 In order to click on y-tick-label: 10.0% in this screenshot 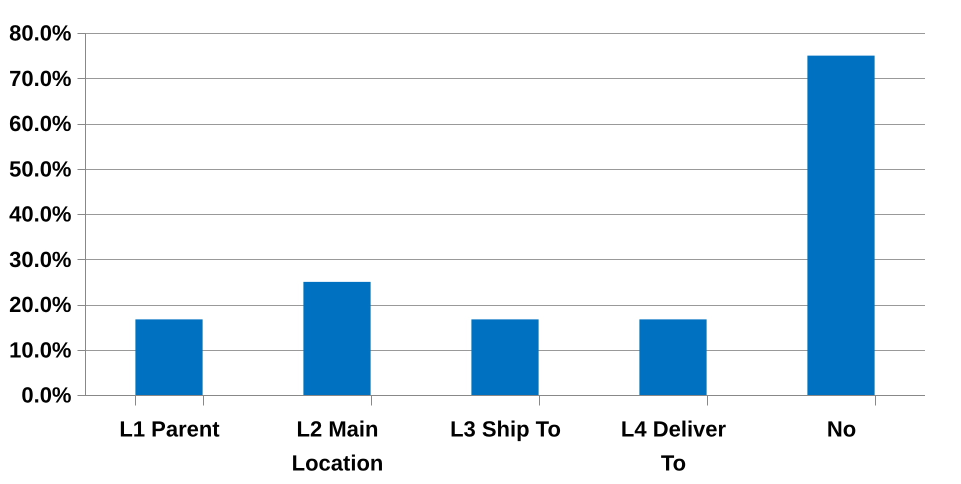, I will do `click(40, 349)`.